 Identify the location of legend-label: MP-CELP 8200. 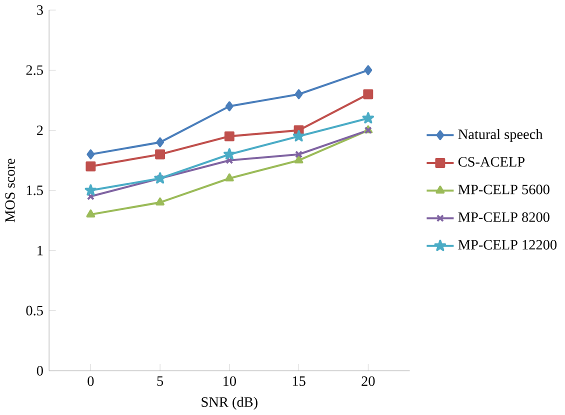
(504, 217).